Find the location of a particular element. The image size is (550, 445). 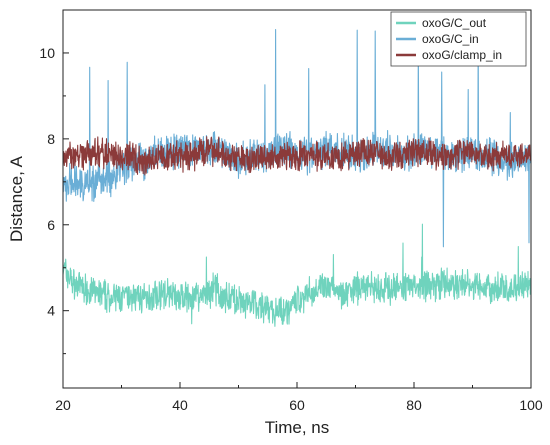

x-tick-label: 60 is located at coordinates (297, 405).